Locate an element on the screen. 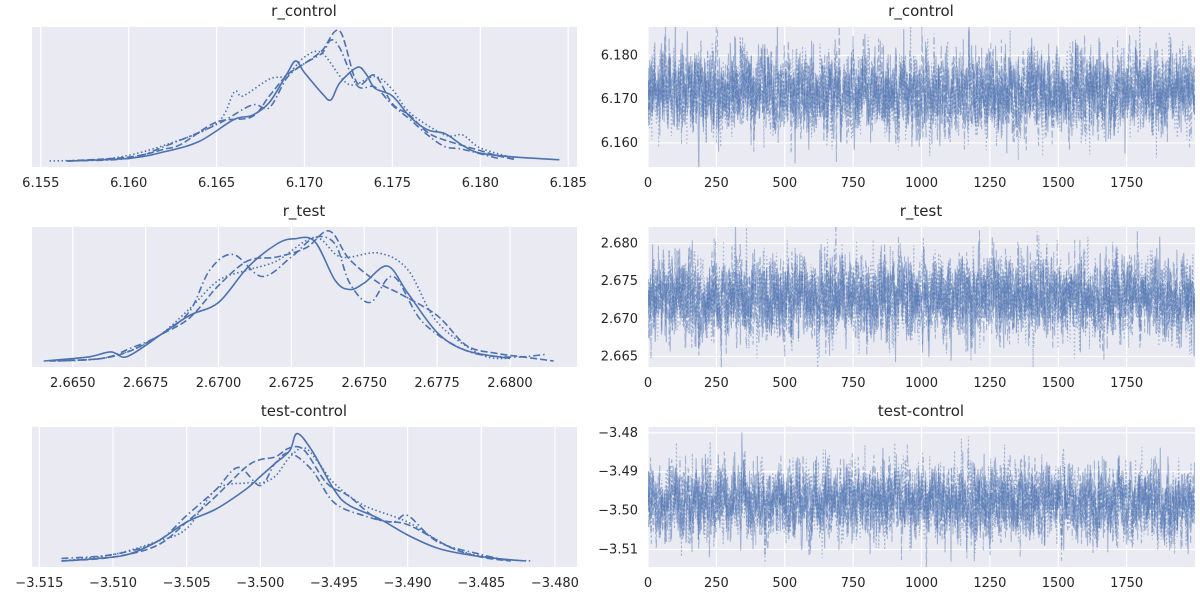  x-tick-label: 6.155 is located at coordinates (40, 183).